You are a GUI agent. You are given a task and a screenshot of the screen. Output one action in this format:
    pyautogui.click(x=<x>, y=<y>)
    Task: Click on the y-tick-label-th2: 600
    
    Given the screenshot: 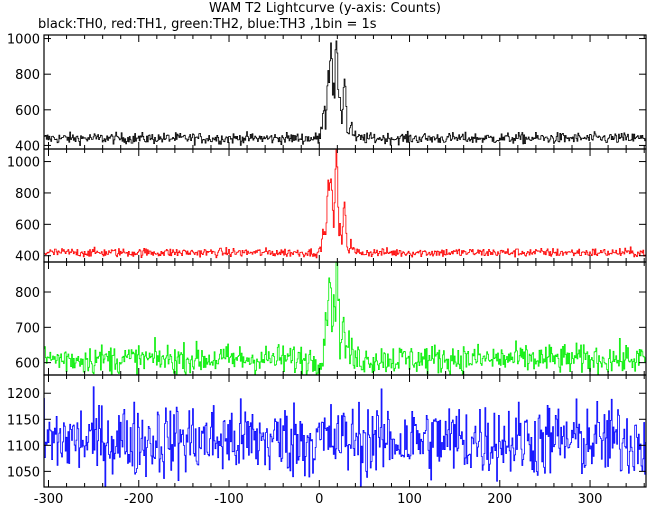 What is the action you would take?
    pyautogui.click(x=27, y=364)
    